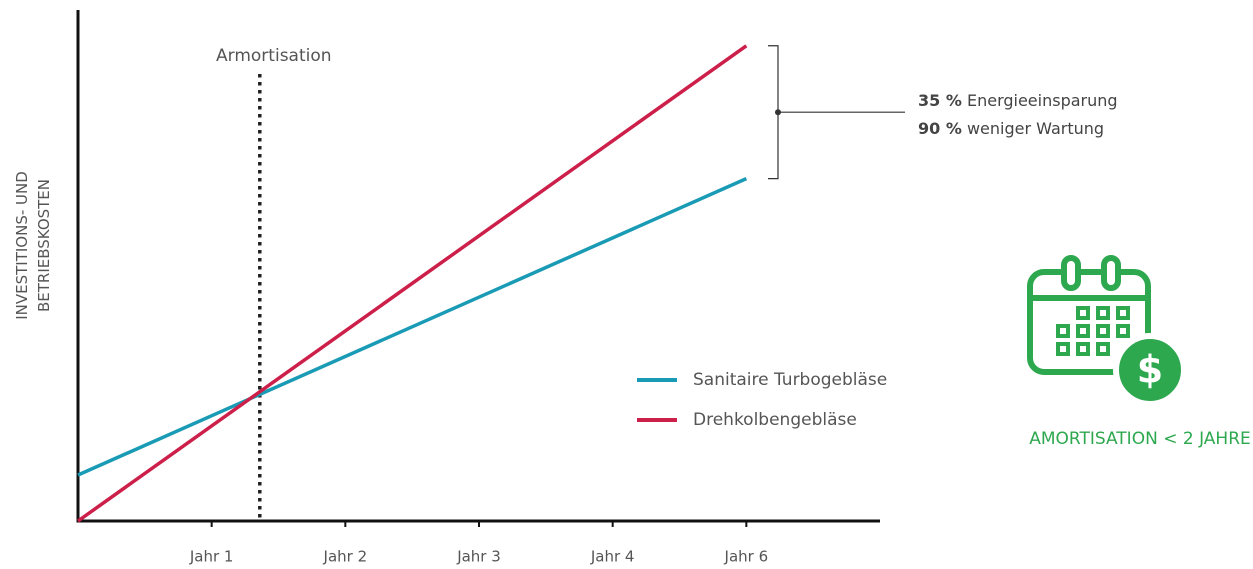  What do you see at coordinates (1107, 331) in the screenshot?
I see `calendar-icon: $` at bounding box center [1107, 331].